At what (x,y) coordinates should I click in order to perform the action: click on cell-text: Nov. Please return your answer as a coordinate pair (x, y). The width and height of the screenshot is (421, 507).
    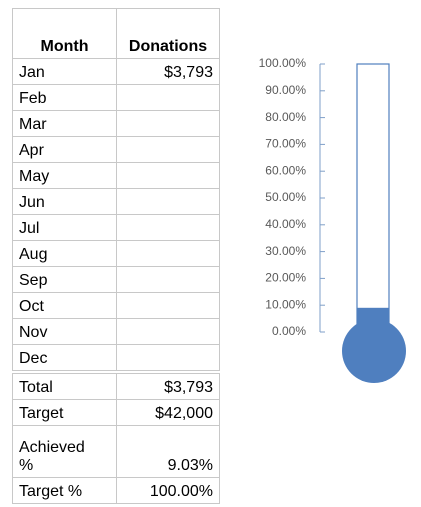
    Looking at the image, I should click on (33, 332).